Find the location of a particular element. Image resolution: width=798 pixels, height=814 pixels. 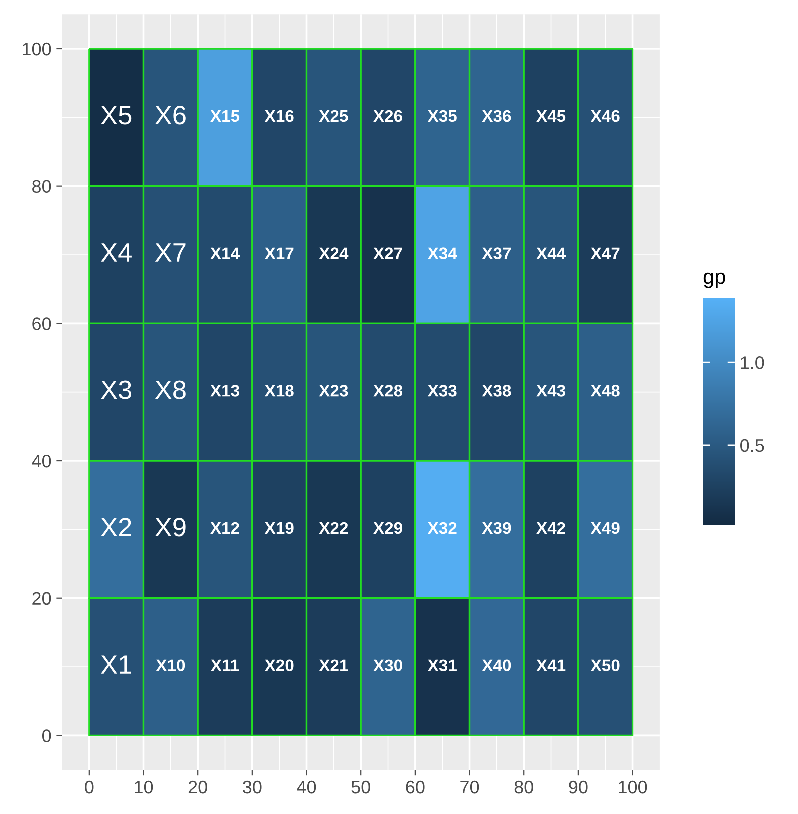

data-label: X7 is located at coordinates (170, 253).